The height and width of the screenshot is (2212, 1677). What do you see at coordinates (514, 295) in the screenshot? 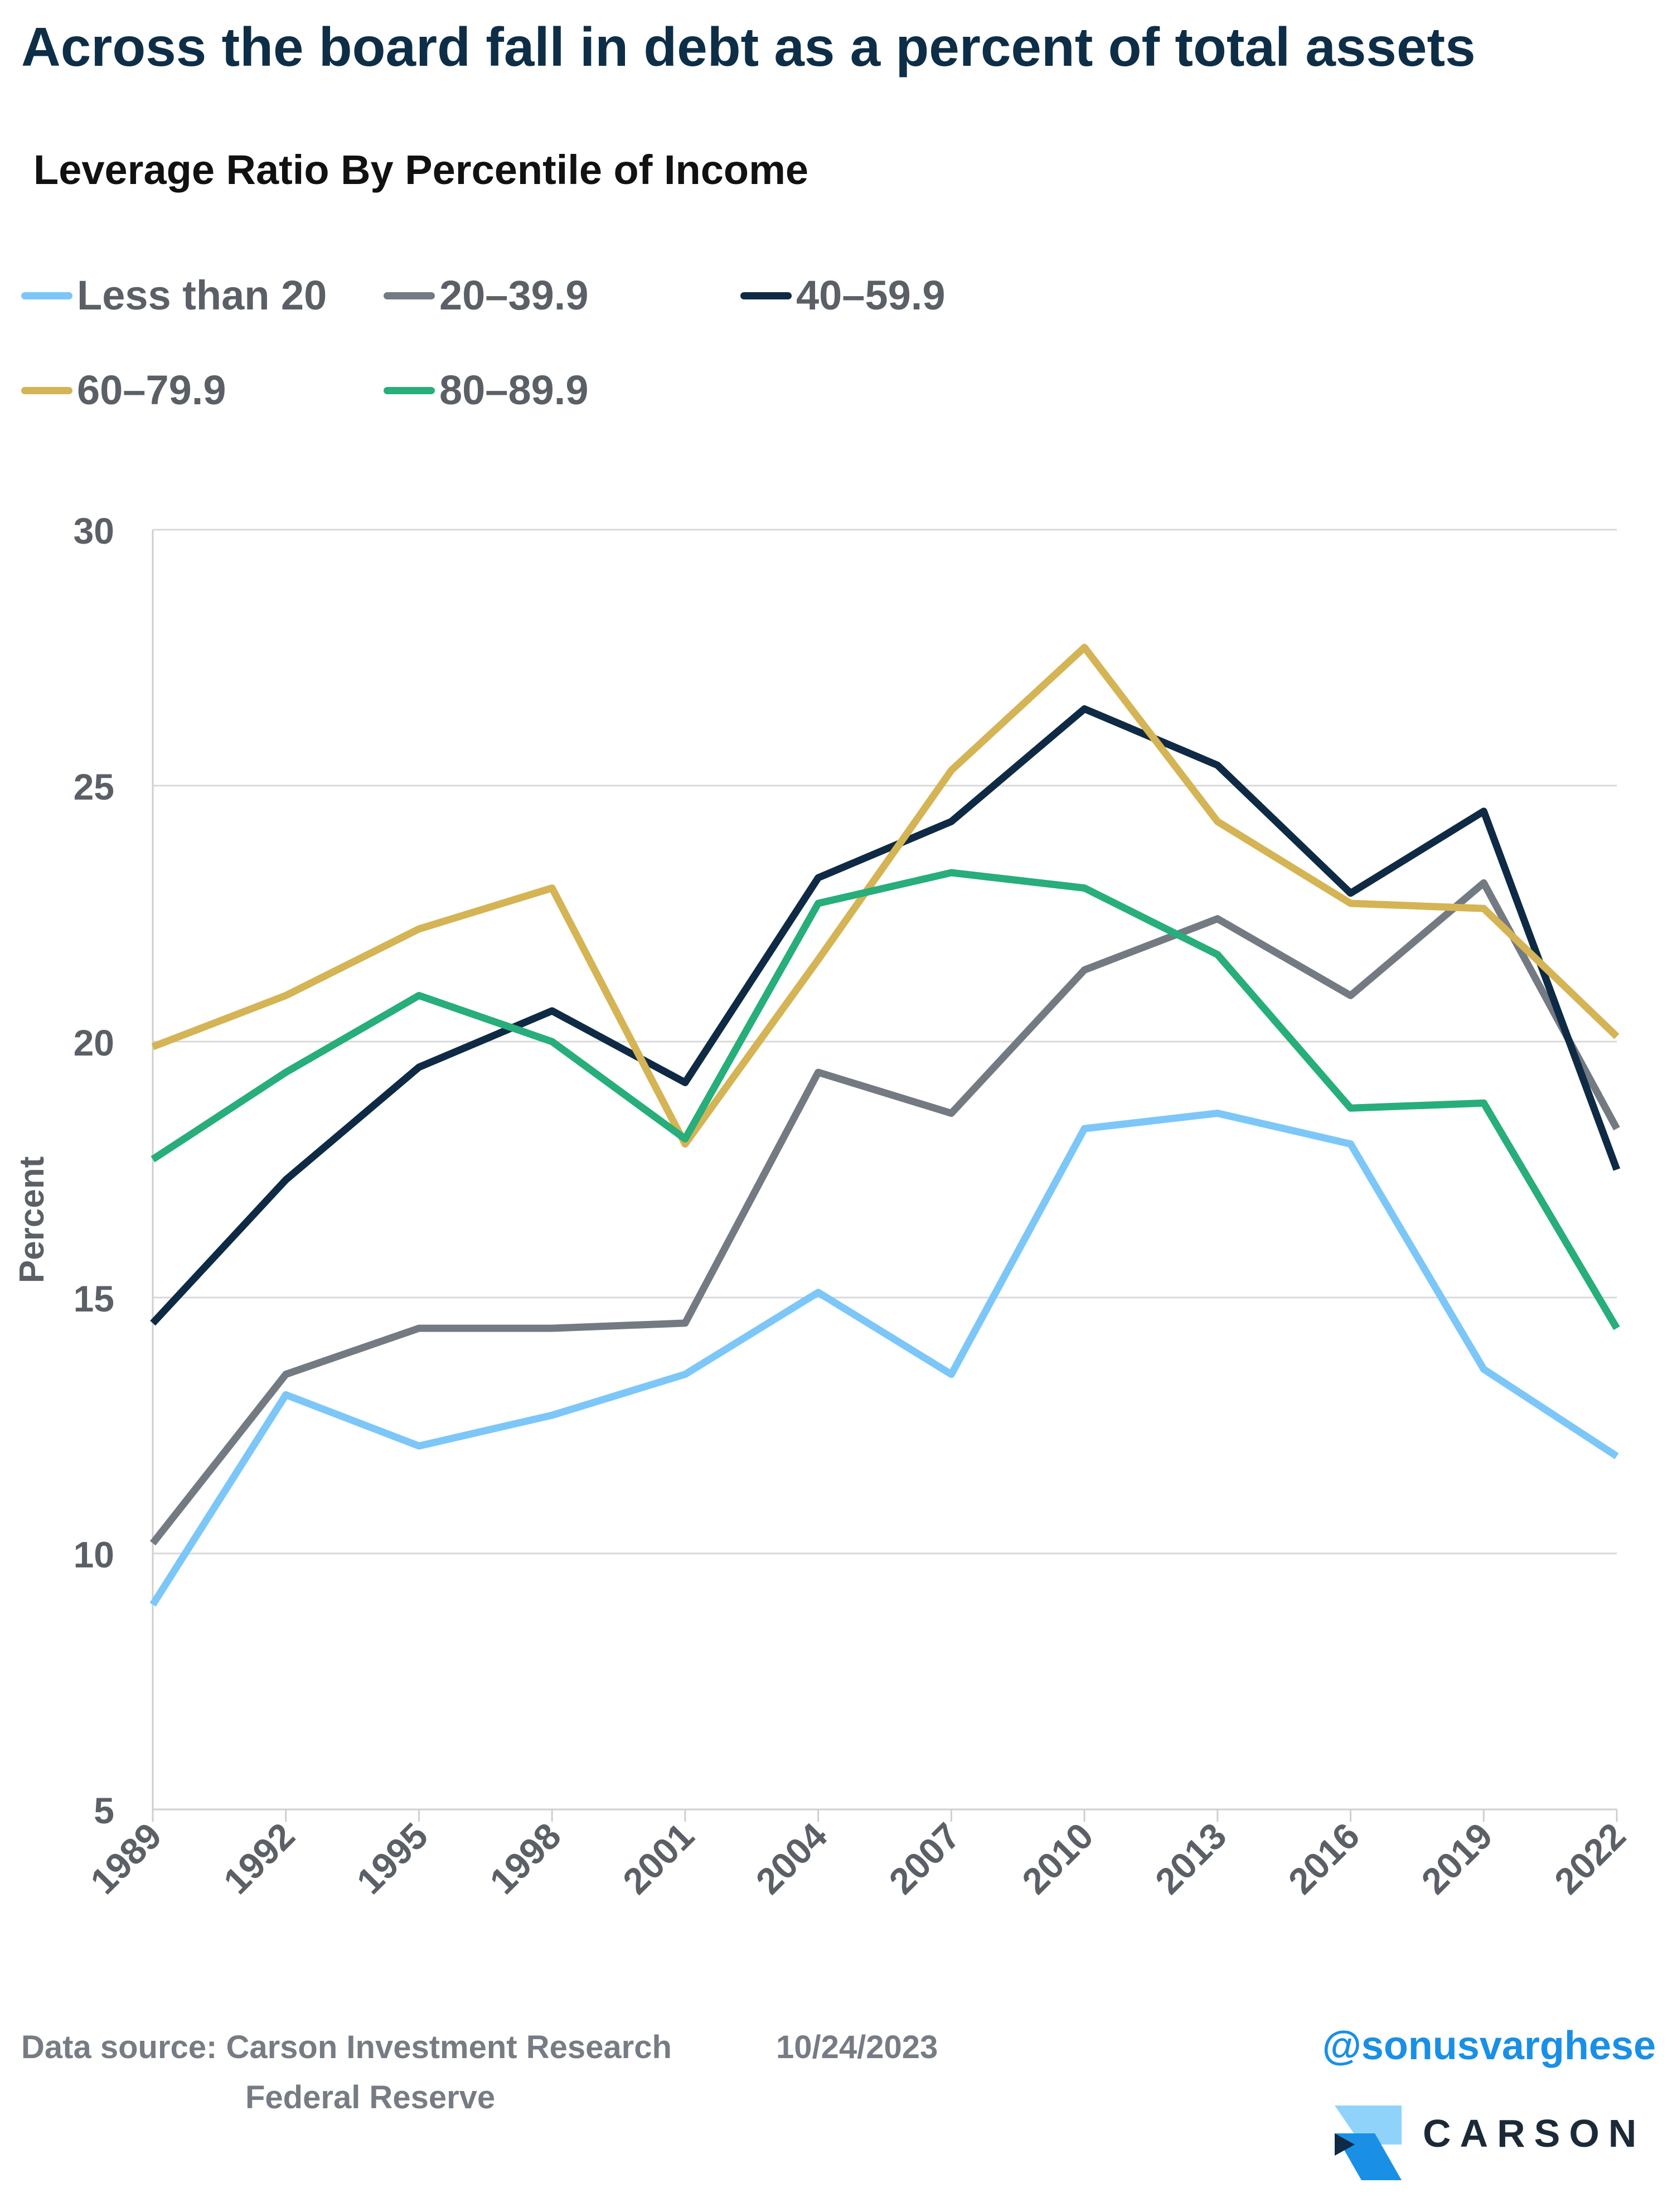
I see `legend-label: 20–39.9` at bounding box center [514, 295].